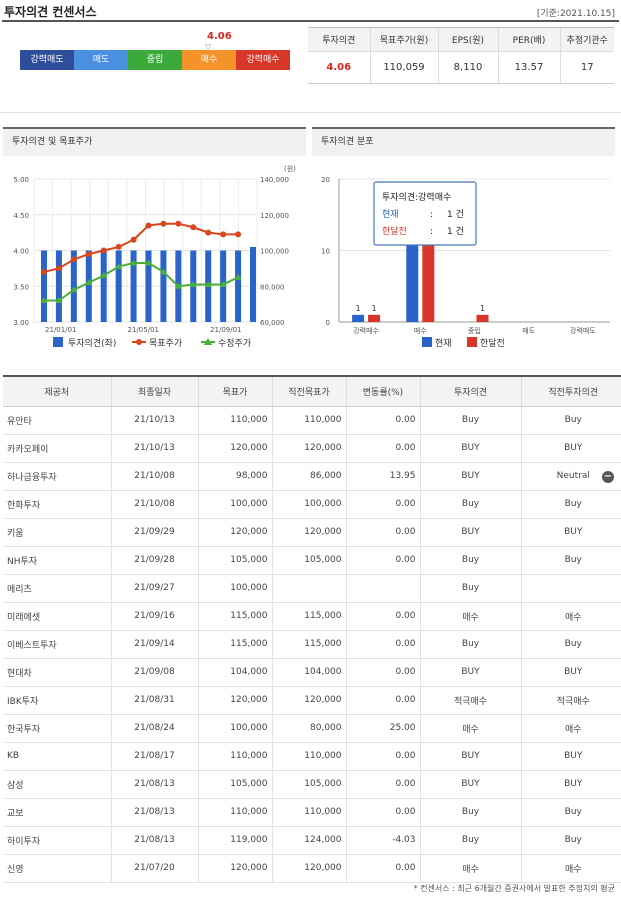 The height and width of the screenshot is (905, 621). Describe the element at coordinates (382, 840) in the screenshot. I see `change-cell: -4.03` at that location.